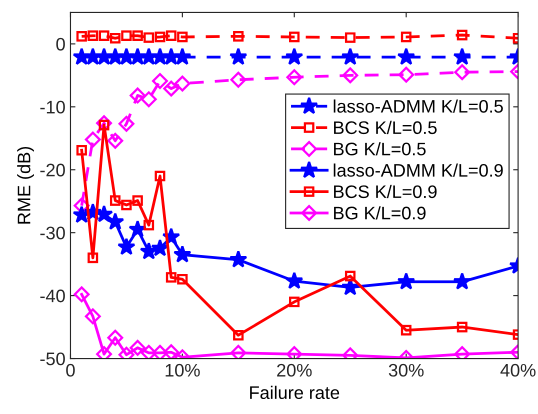 This screenshot has width=538, height=414. What do you see at coordinates (406, 370) in the screenshot?
I see `x-tick-label: 30%` at bounding box center [406, 370].